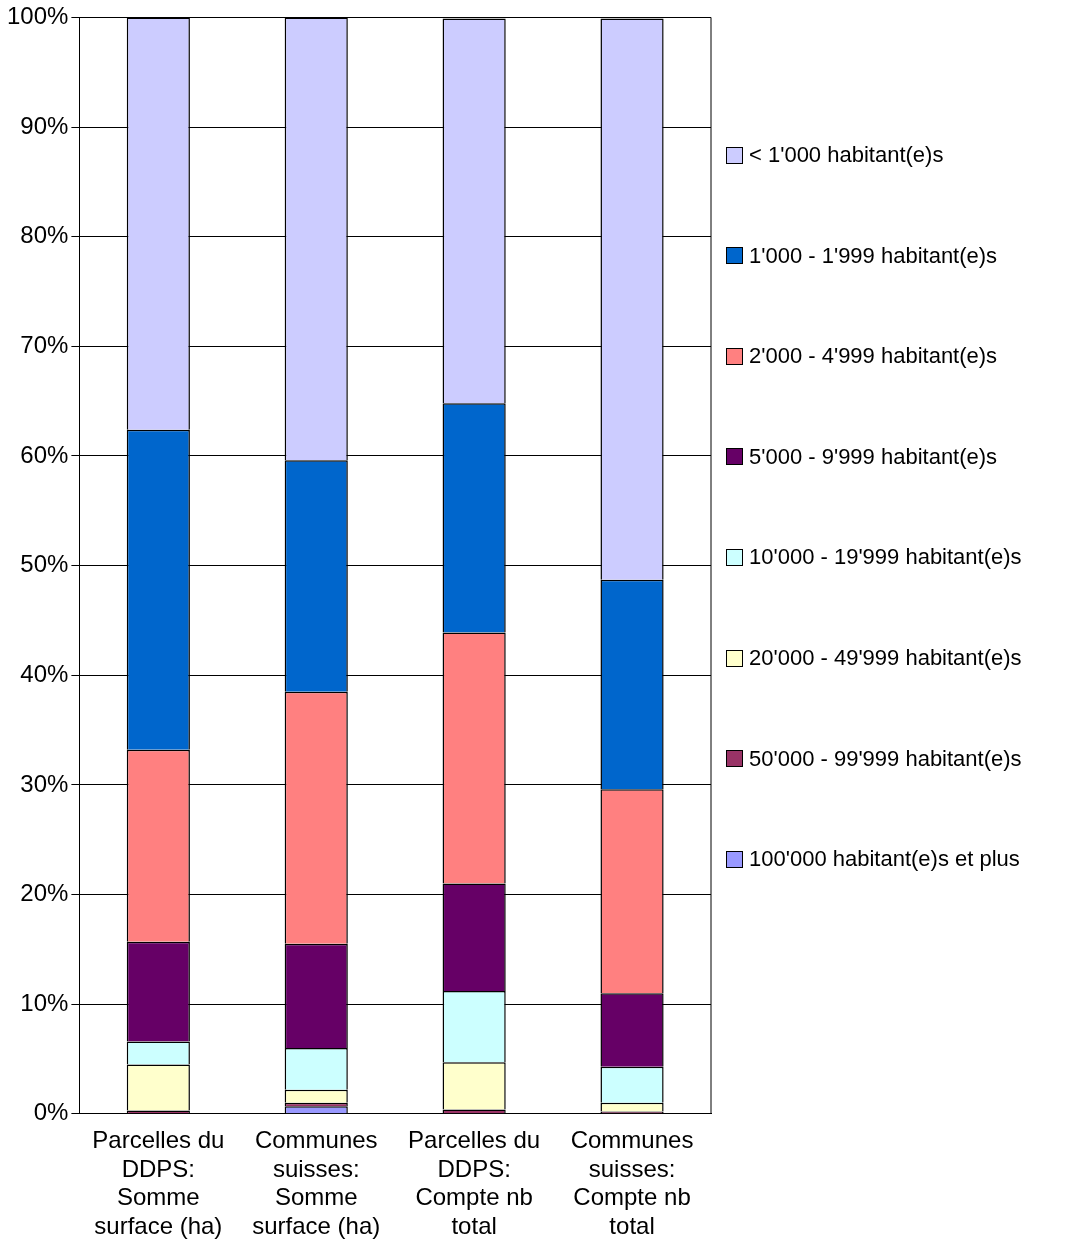 The image size is (1086, 1249). I want to click on legend-label: 100'000 habitant(e)s et plus, so click(884, 859).